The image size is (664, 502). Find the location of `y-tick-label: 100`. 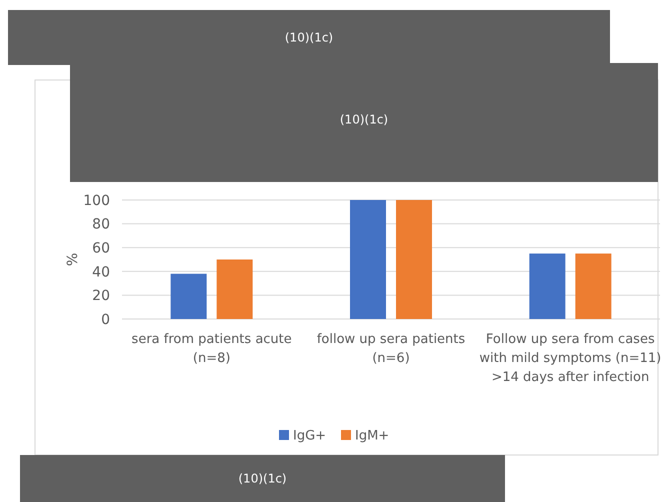

y-tick-label: 100 is located at coordinates (96, 200).